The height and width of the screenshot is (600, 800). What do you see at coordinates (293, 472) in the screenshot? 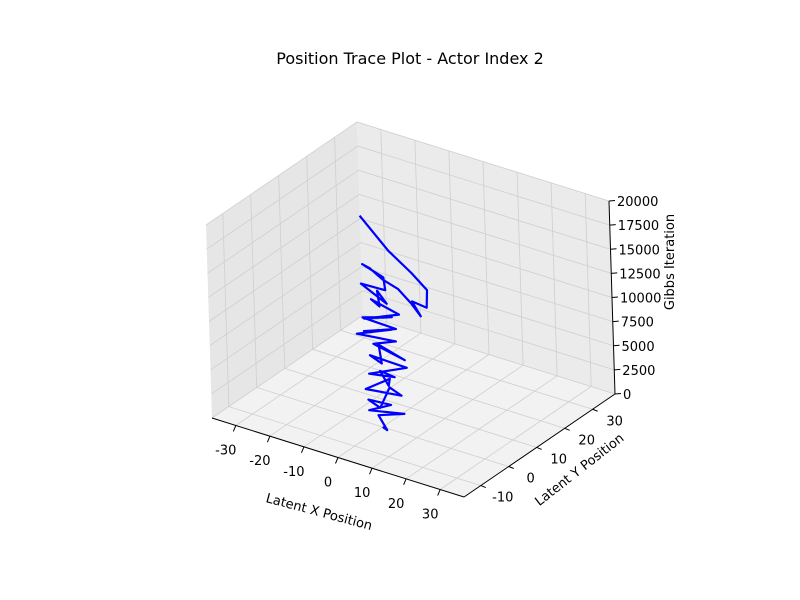
I see `x-tick-label: -10` at bounding box center [293, 472].